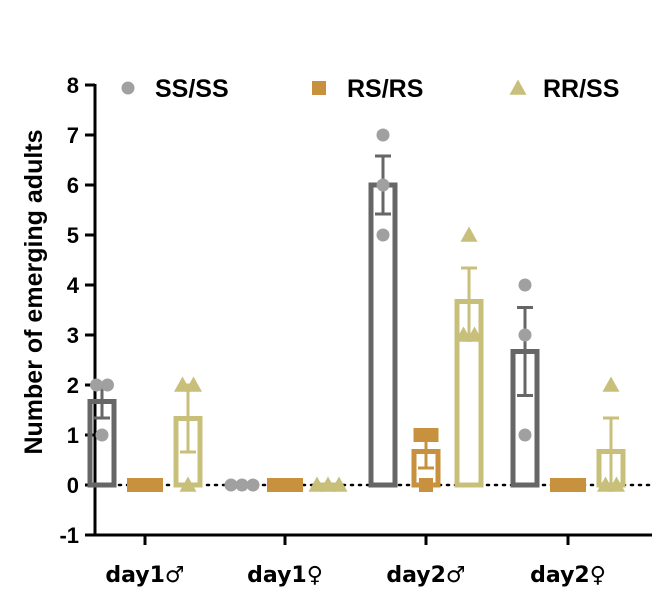 Image resolution: width=658 pixels, height=597 pixels. I want to click on y-axis: -1 0 1 2 3 4 5 6 7 8, so click(78, 310).